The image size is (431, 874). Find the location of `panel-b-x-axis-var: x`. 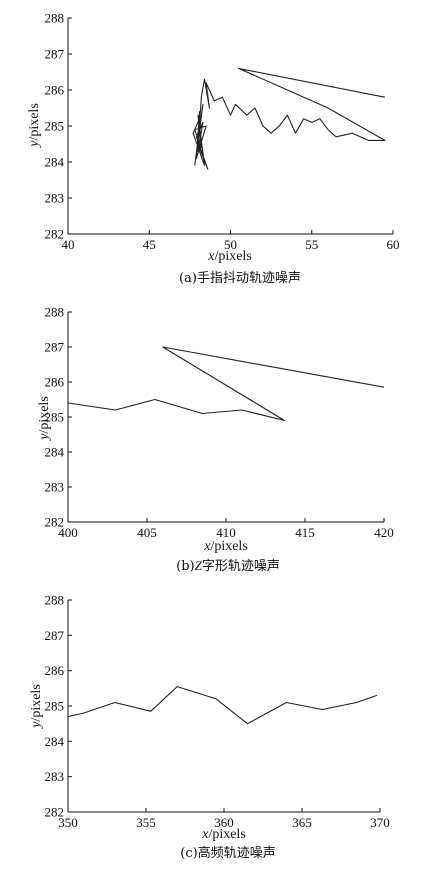

panel-b-x-axis-var: x is located at coordinates (207, 546).